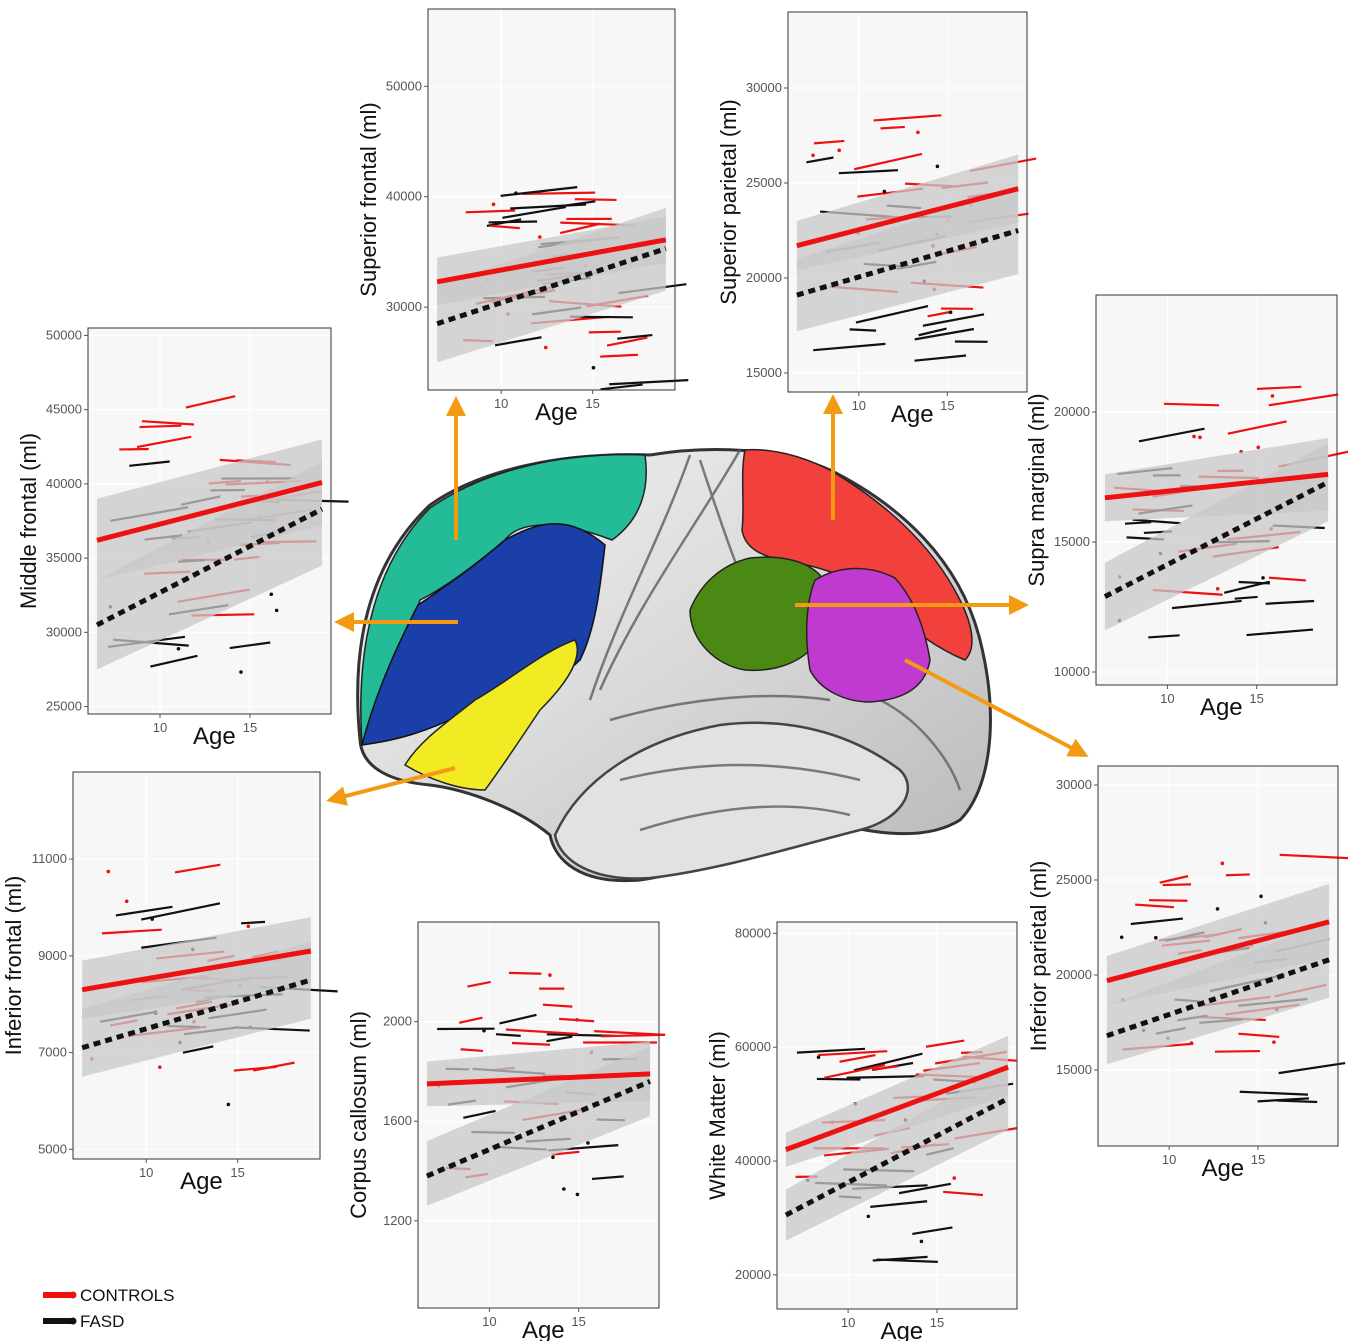 The image size is (1348, 1341). What do you see at coordinates (1074, 974) in the screenshot?
I see `y-tick-label: 20000` at bounding box center [1074, 974].